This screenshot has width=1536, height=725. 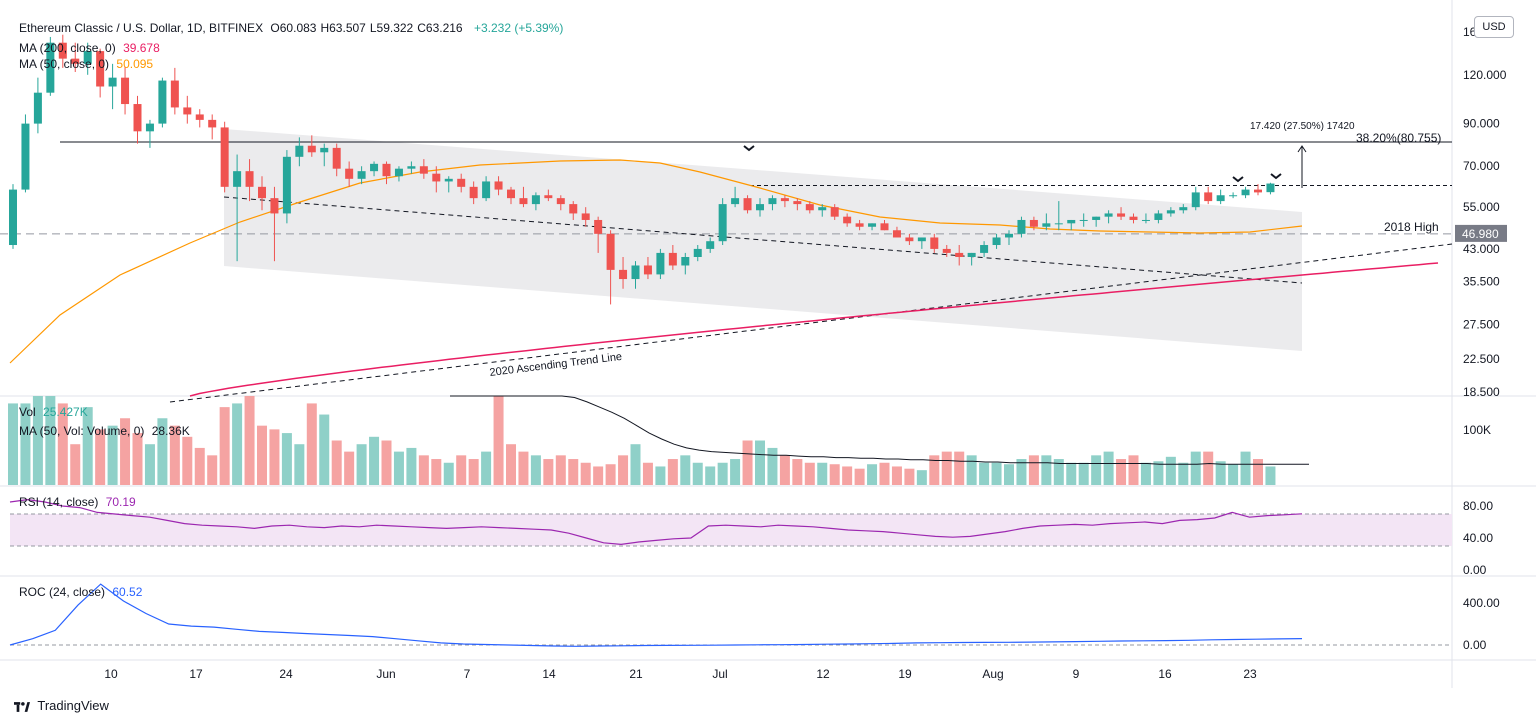 What do you see at coordinates (1481, 281) in the screenshot?
I see `price-axis-label: 35.500` at bounding box center [1481, 281].